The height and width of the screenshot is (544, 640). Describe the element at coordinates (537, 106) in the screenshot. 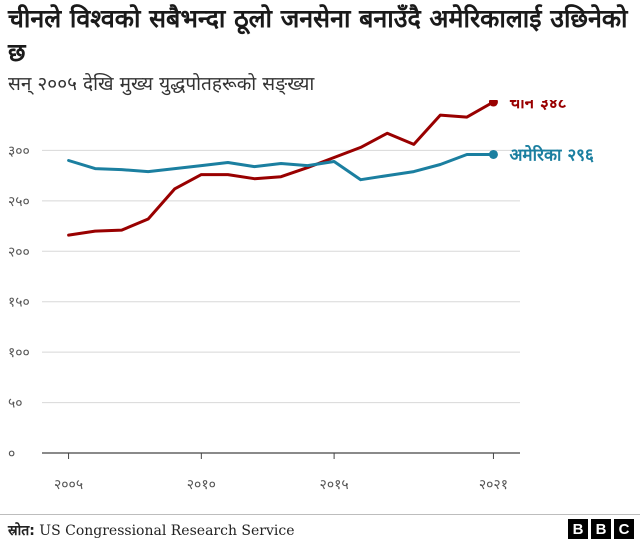

I see `series-end-label-china: चीन ३४८` at that location.